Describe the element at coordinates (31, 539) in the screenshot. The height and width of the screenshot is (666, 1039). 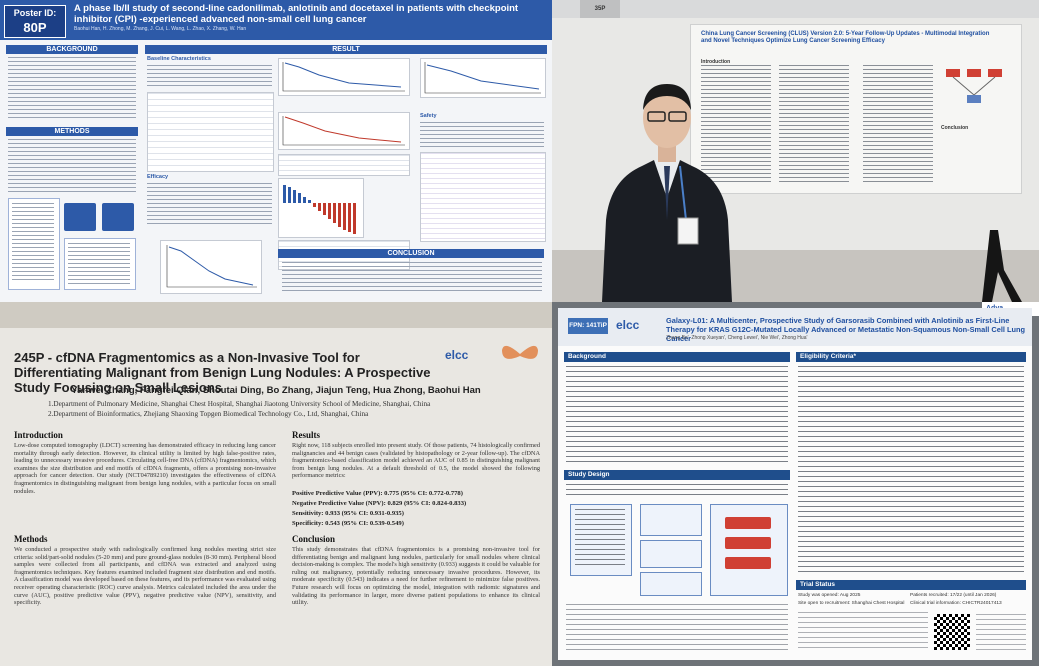
I see `methods-heading: Methods` at that location.